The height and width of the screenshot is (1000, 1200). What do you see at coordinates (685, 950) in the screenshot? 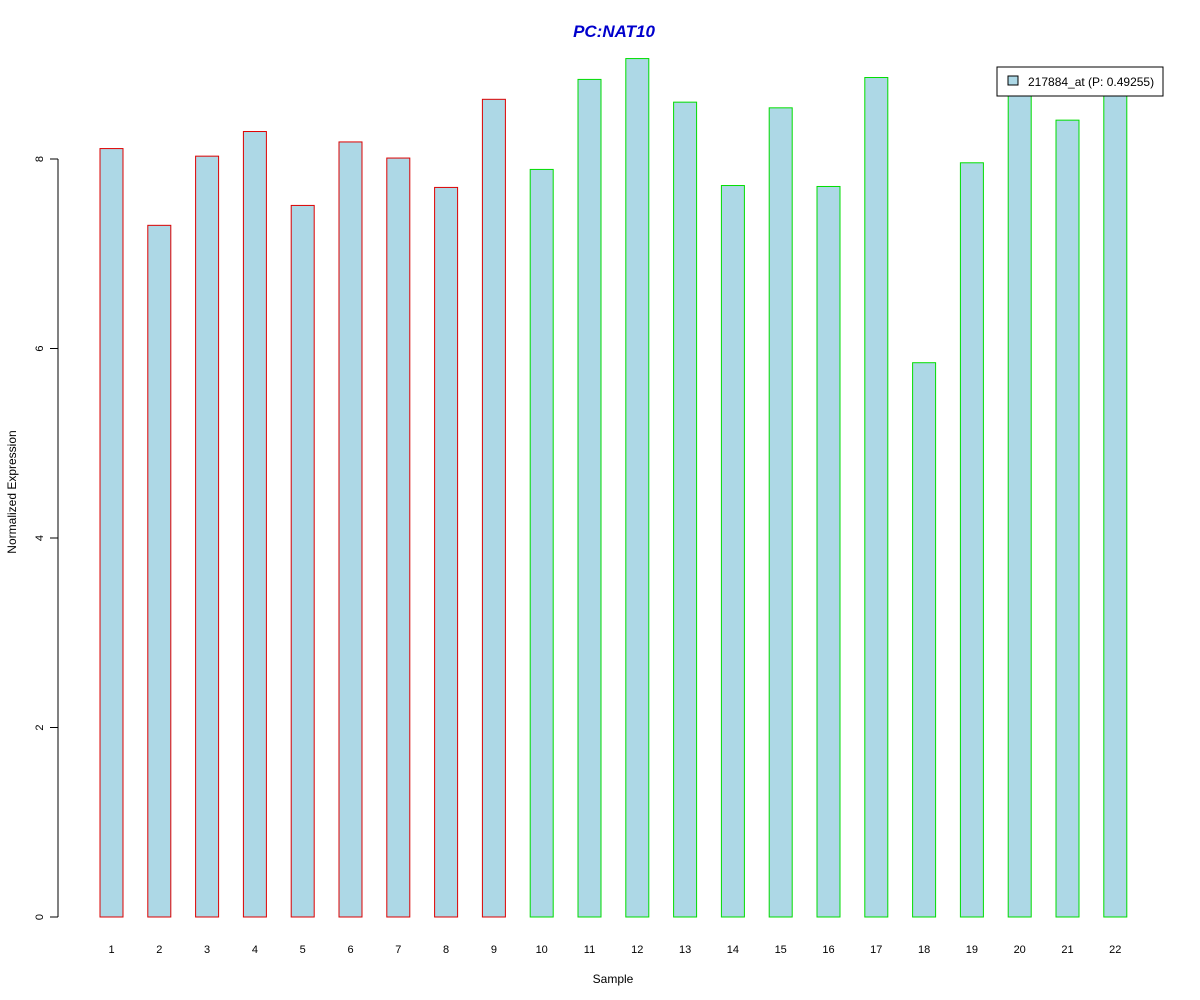
I see `x-tick-label: 13` at bounding box center [685, 950].